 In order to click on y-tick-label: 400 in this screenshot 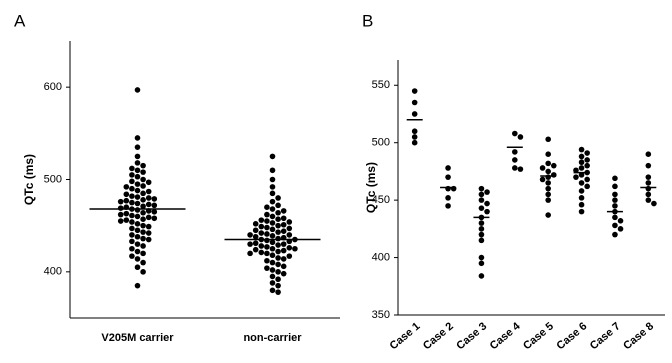, I will do `click(381, 257)`.